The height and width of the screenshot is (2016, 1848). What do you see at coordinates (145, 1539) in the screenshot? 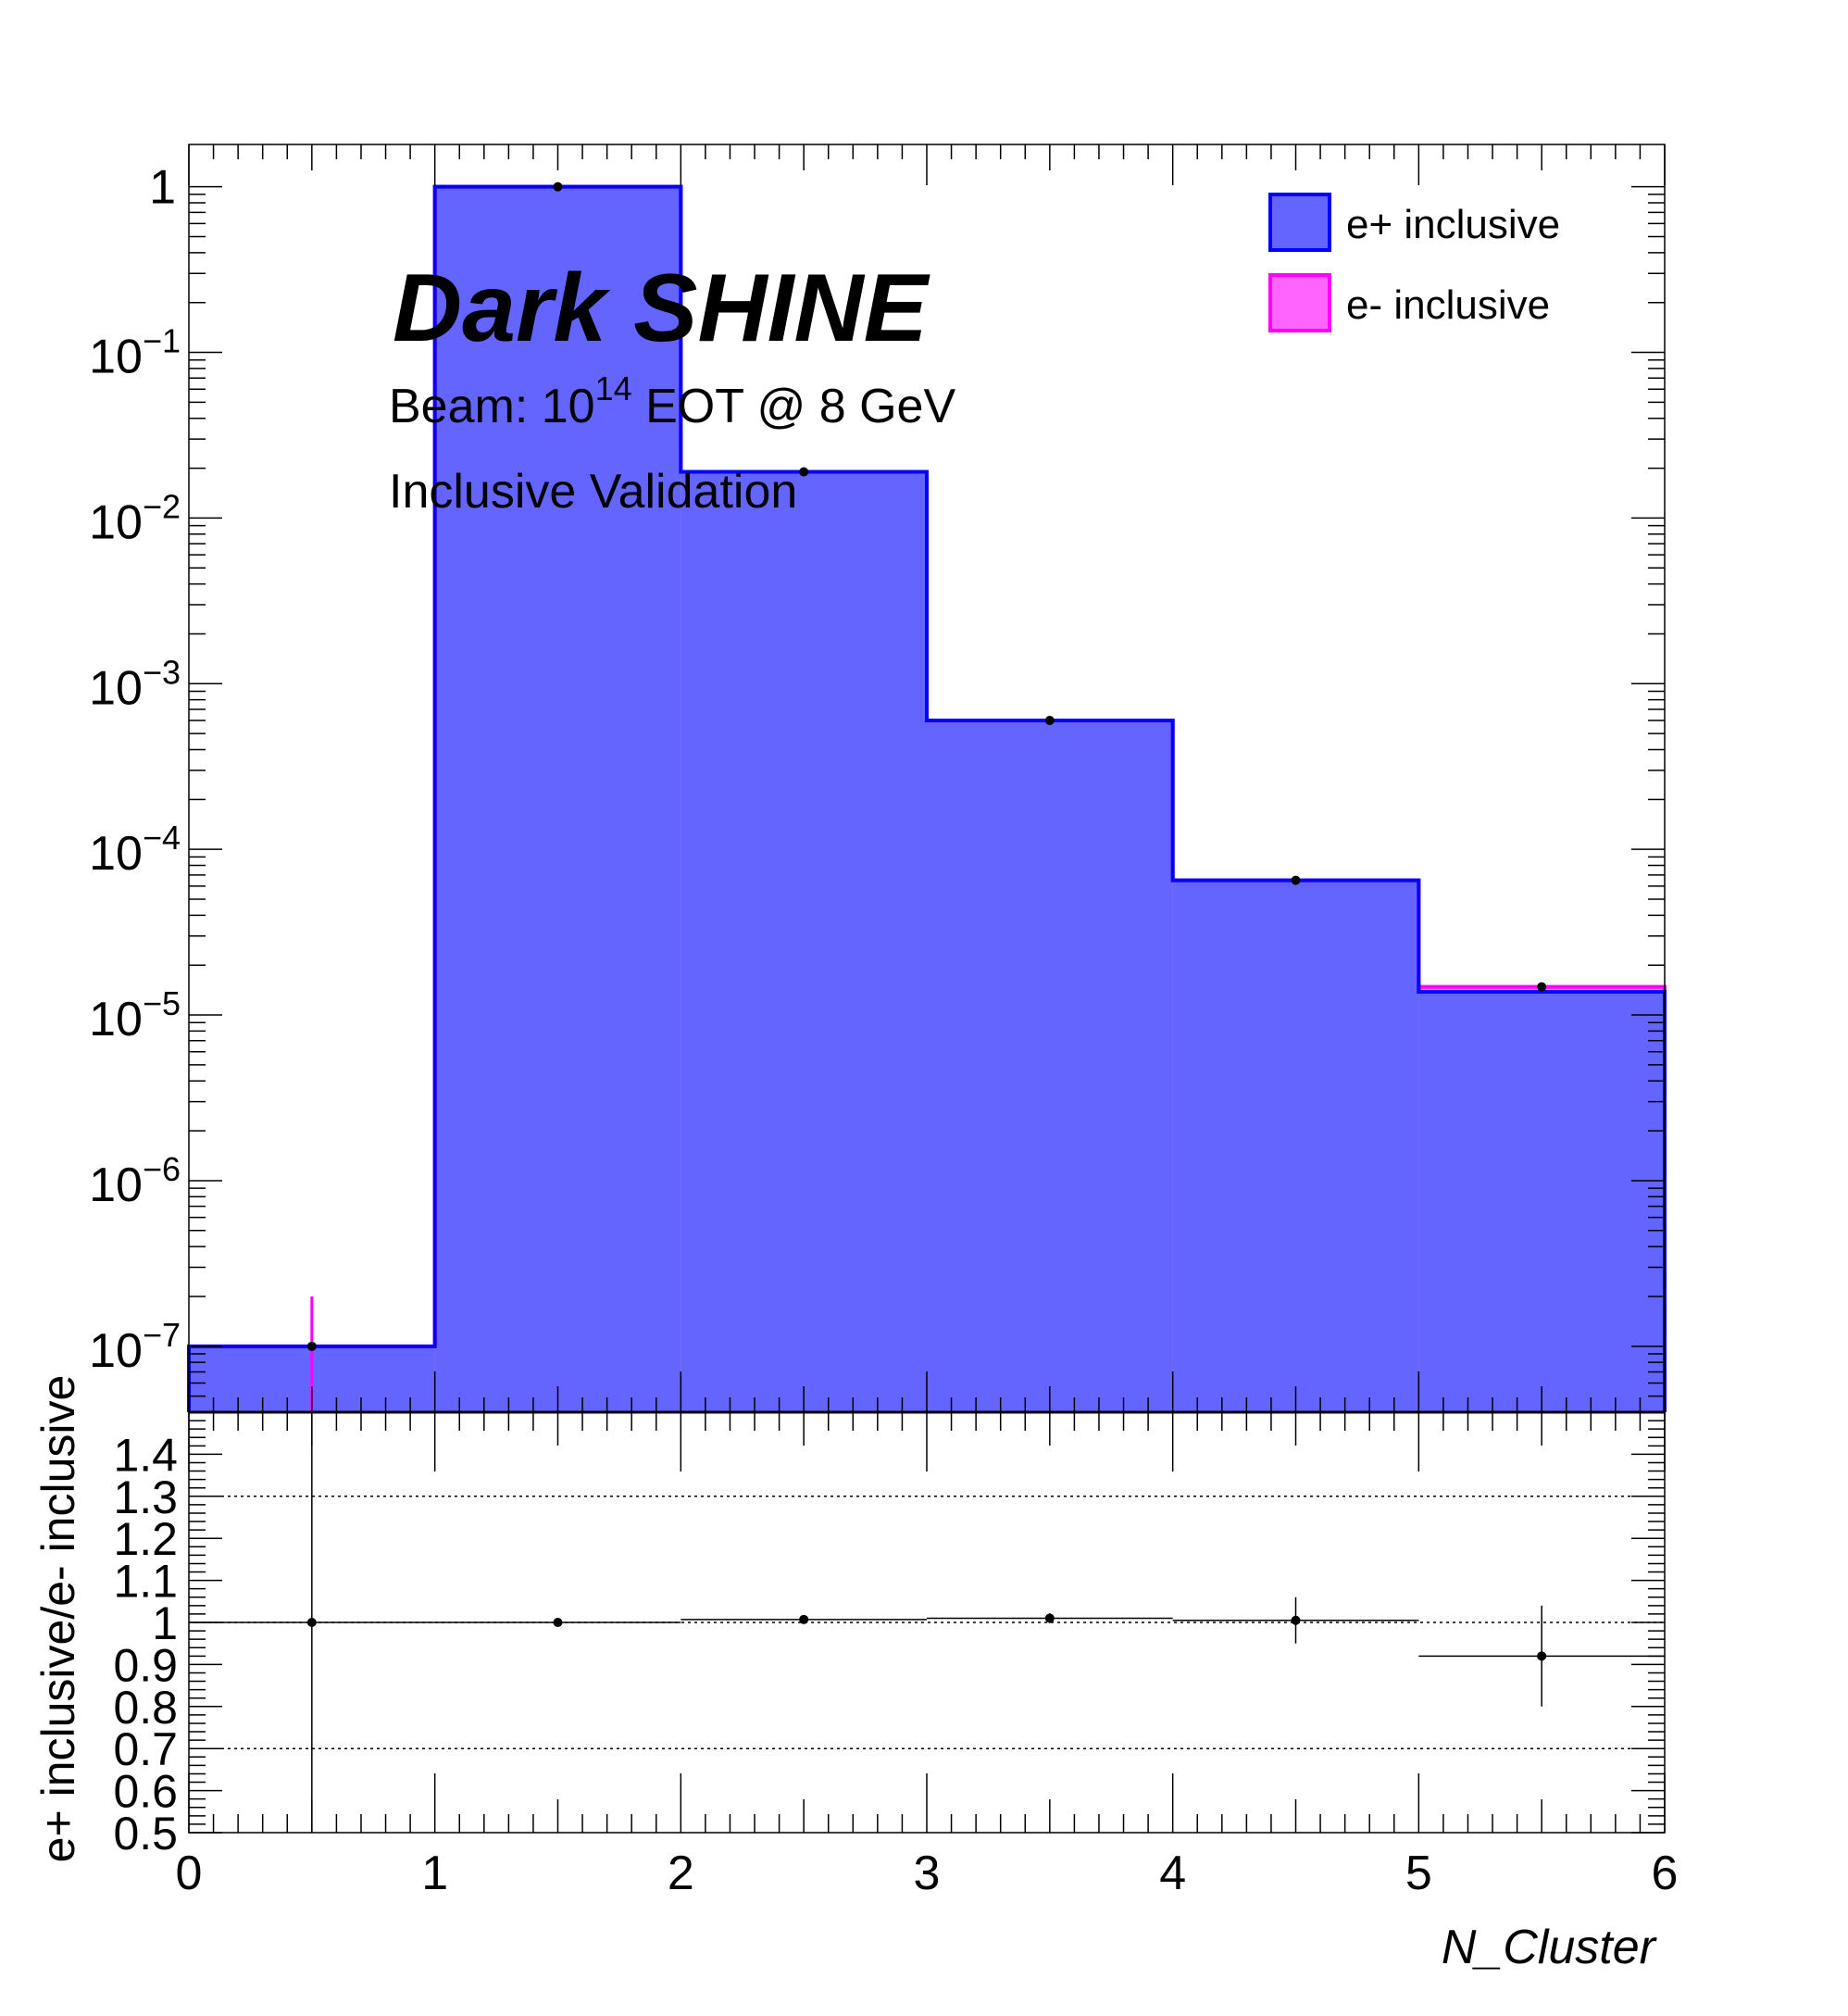
I see `ratio-y-tick-label: 1.2` at bounding box center [145, 1539].